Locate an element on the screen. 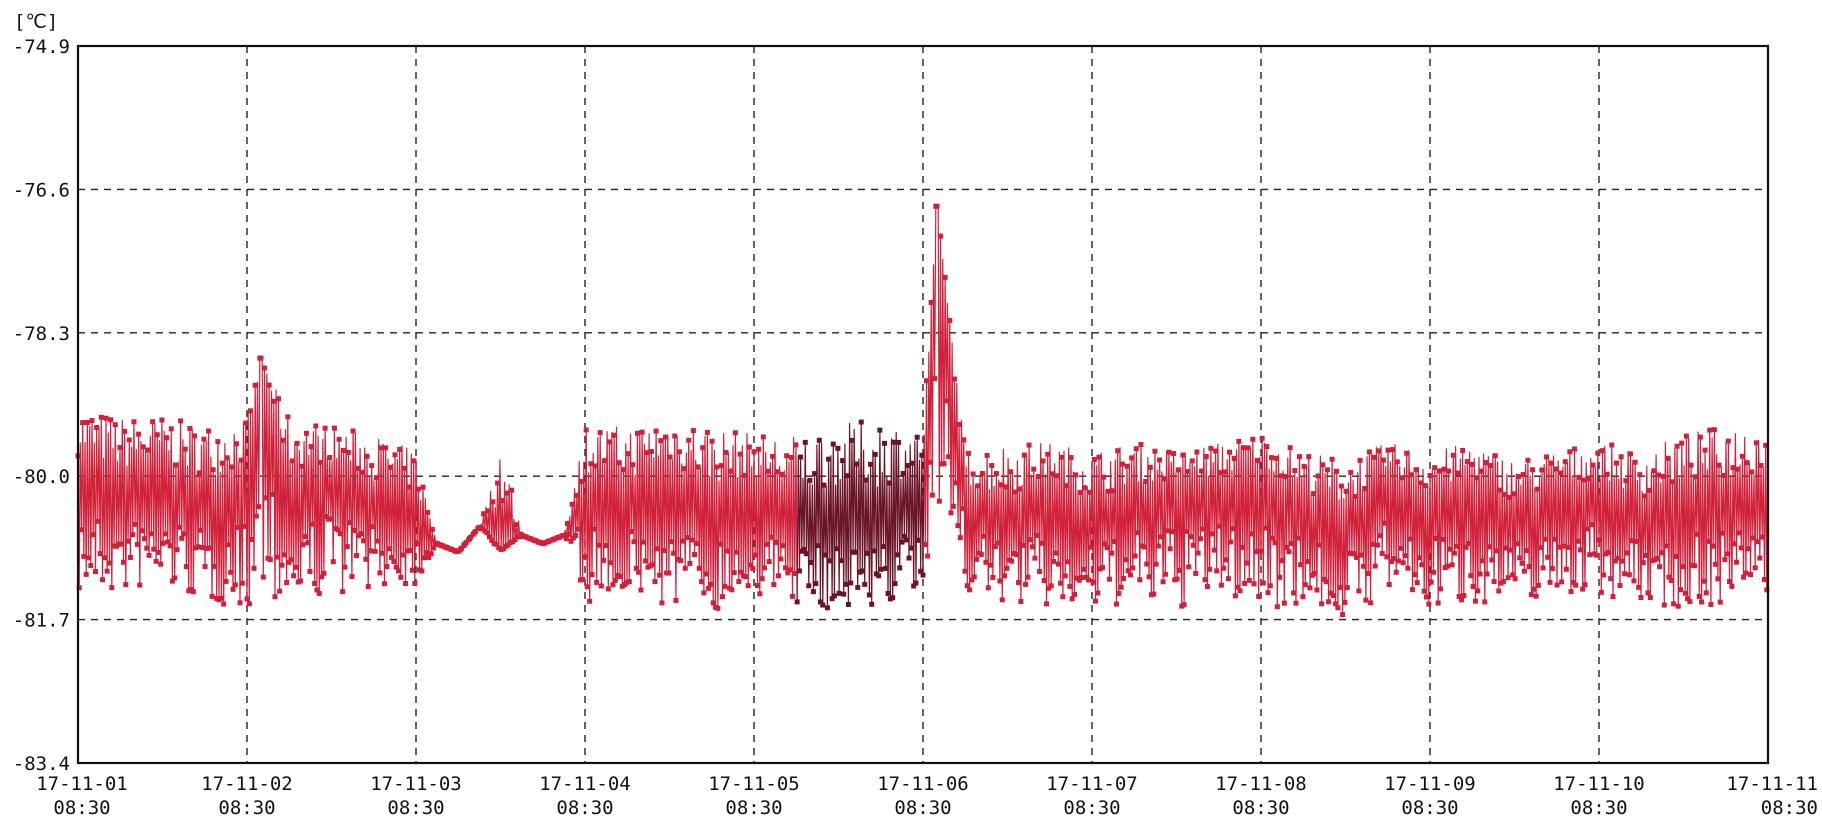 The height and width of the screenshot is (823, 1822). x-tick-date: 17-11-10 is located at coordinates (1599, 784).